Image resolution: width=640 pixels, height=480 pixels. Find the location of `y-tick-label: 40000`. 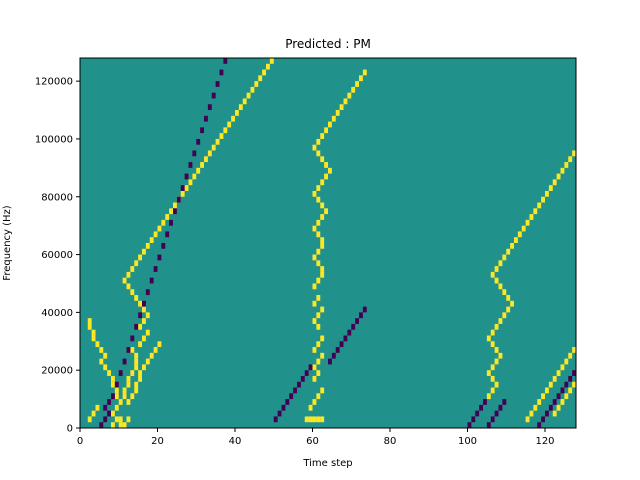

y-tick-label: 40000 is located at coordinates (57, 313).